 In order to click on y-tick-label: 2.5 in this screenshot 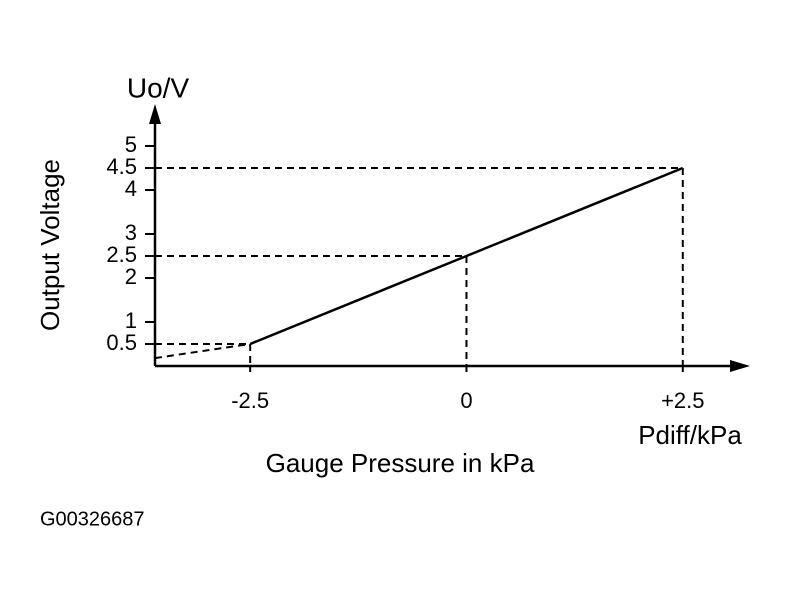, I will do `click(121, 254)`.